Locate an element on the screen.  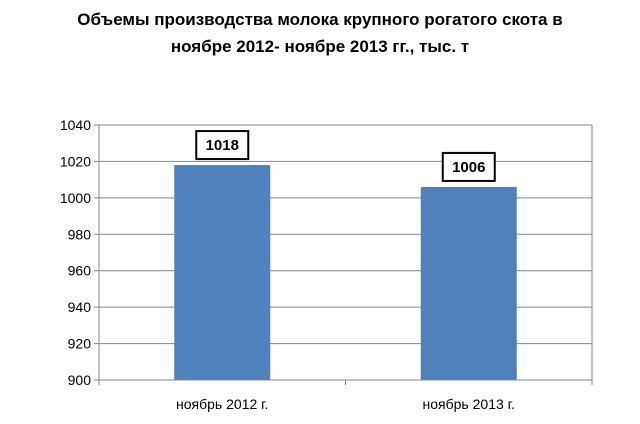
x-category-label: ноябрь 2012 г. is located at coordinates (222, 404).